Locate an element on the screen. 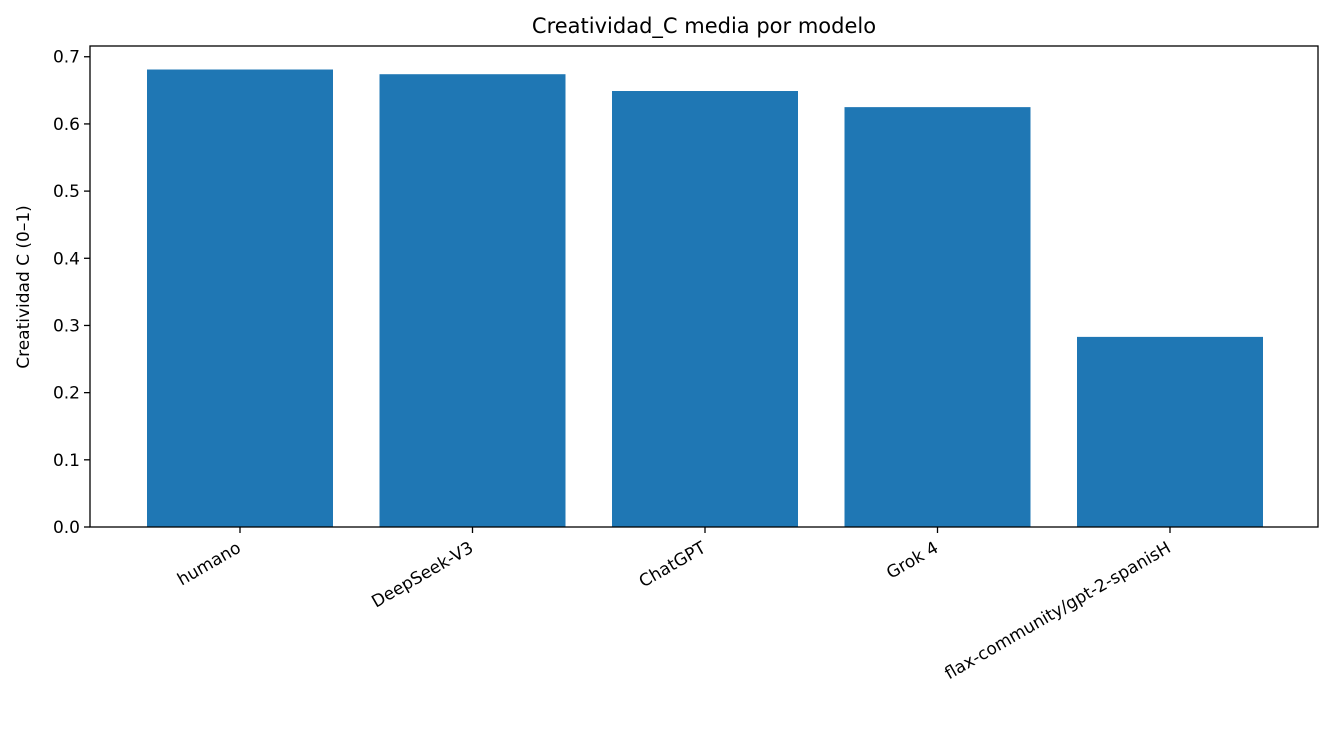 The image size is (1334, 737). y-tick-label: 0.4 is located at coordinates (66, 259).